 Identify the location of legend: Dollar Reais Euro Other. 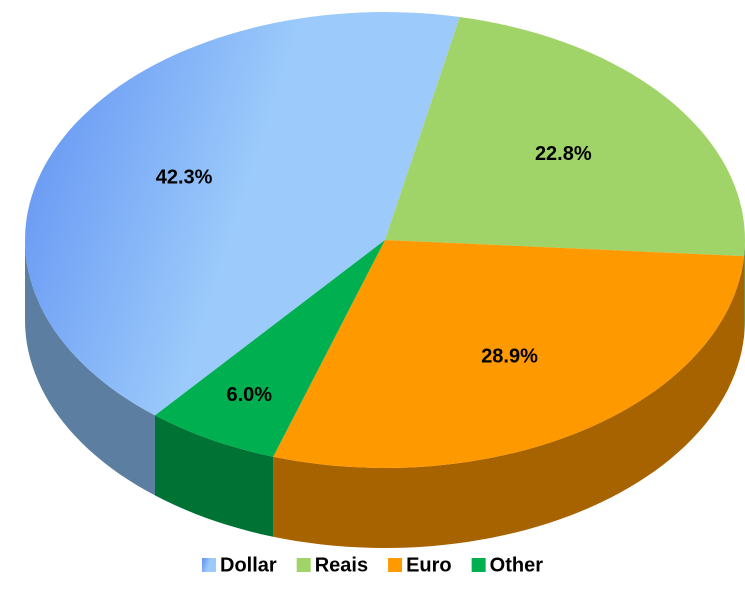
(372, 565).